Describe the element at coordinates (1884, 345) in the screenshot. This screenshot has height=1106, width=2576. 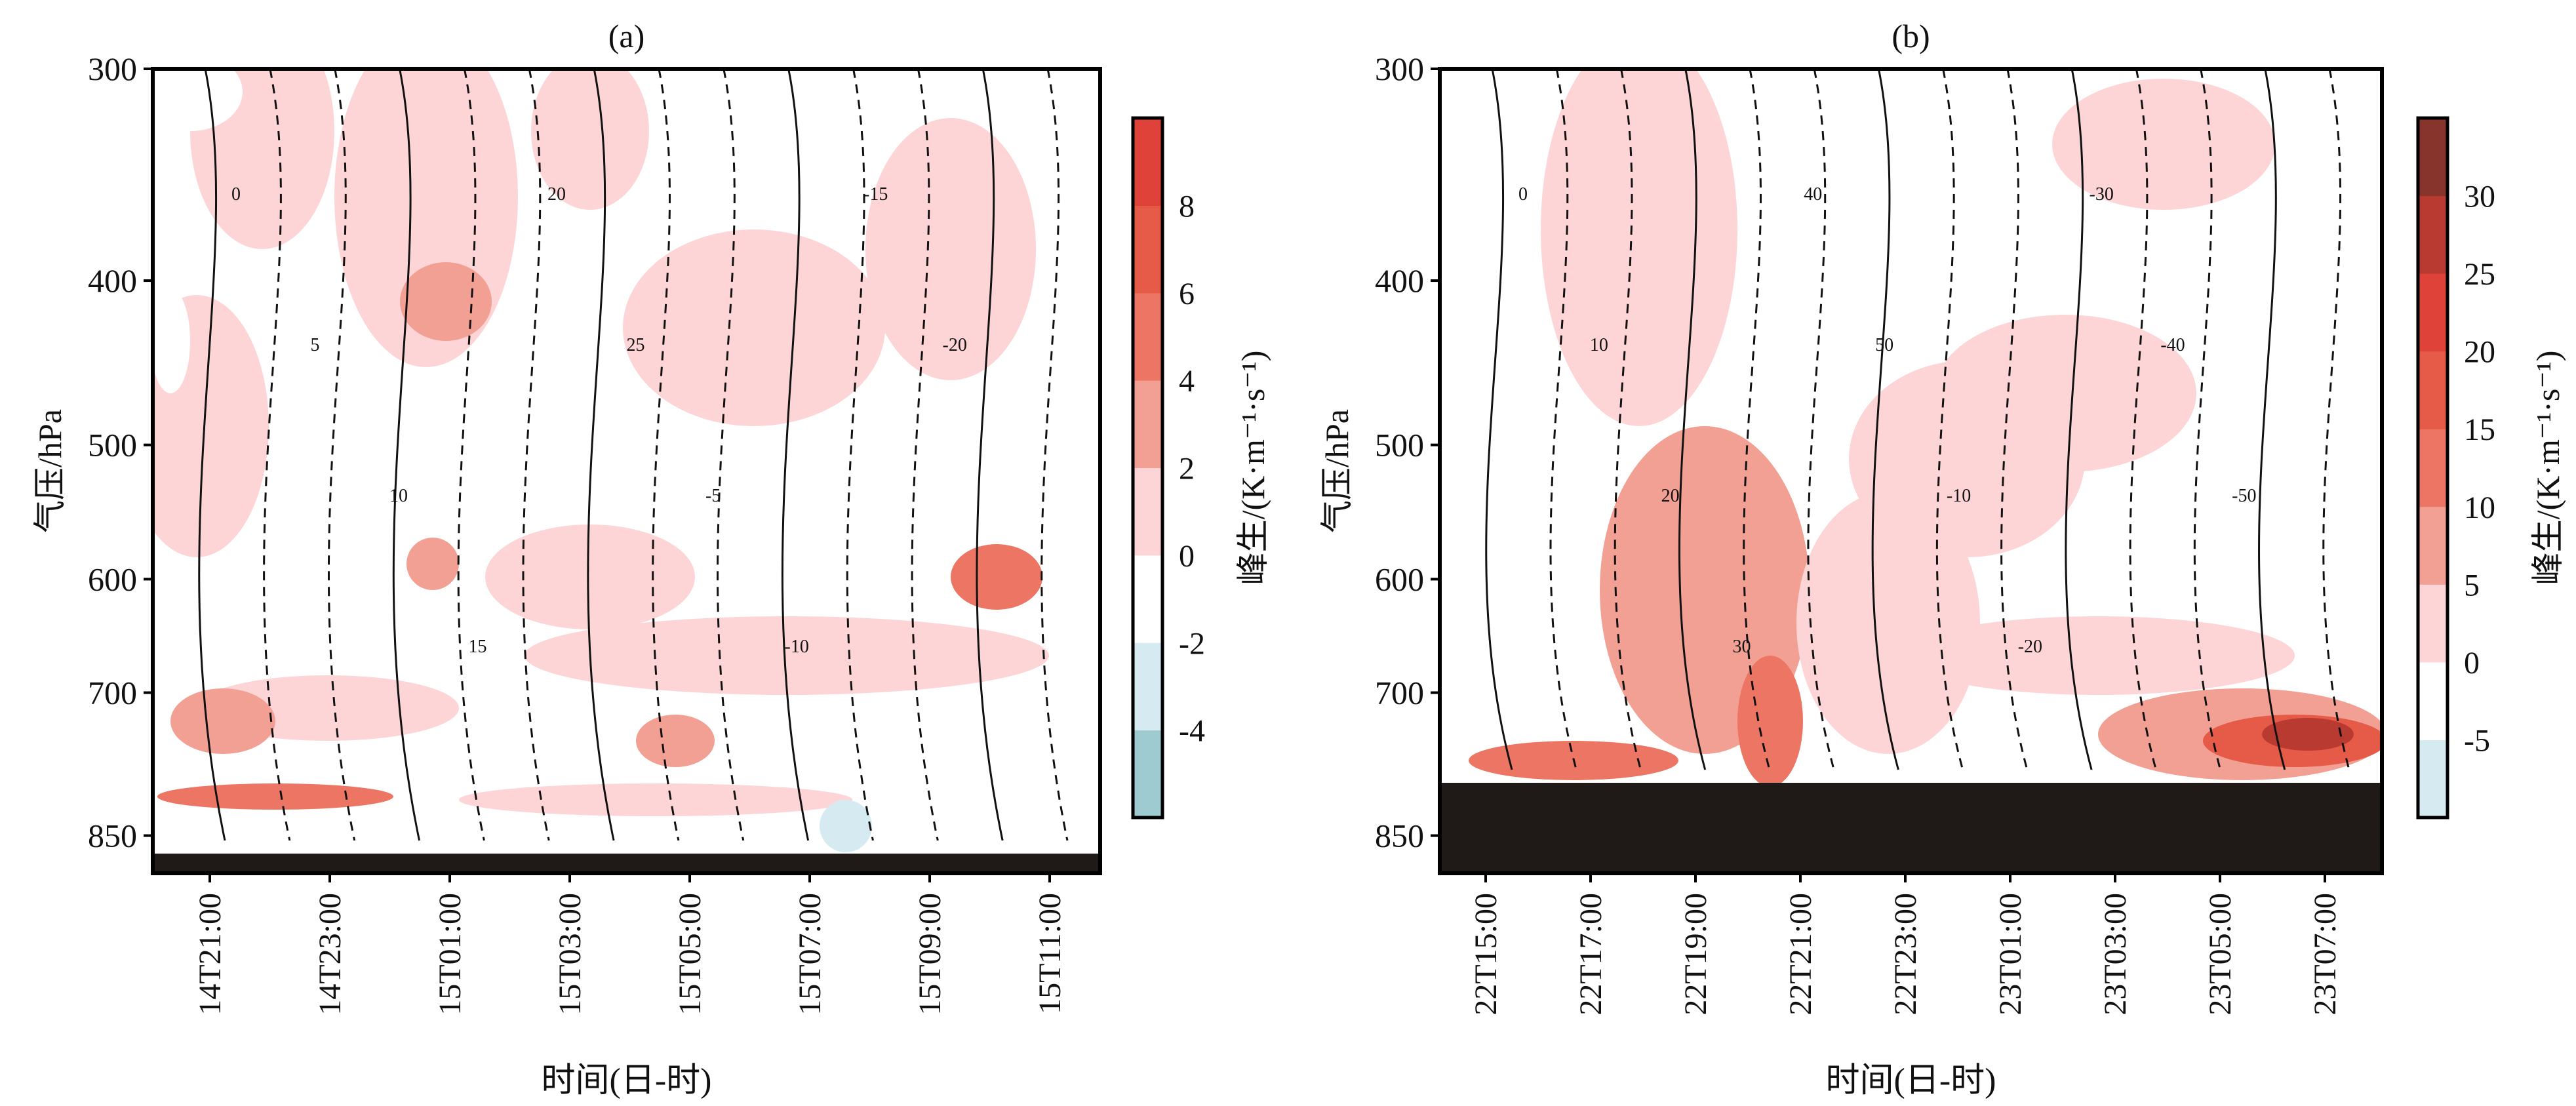
I see `contour-label: 50` at that location.